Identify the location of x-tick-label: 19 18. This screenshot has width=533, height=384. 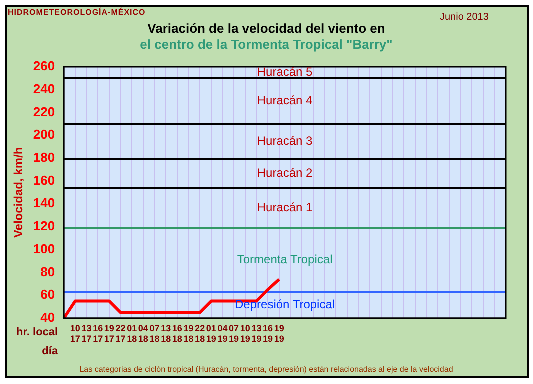
(189, 333).